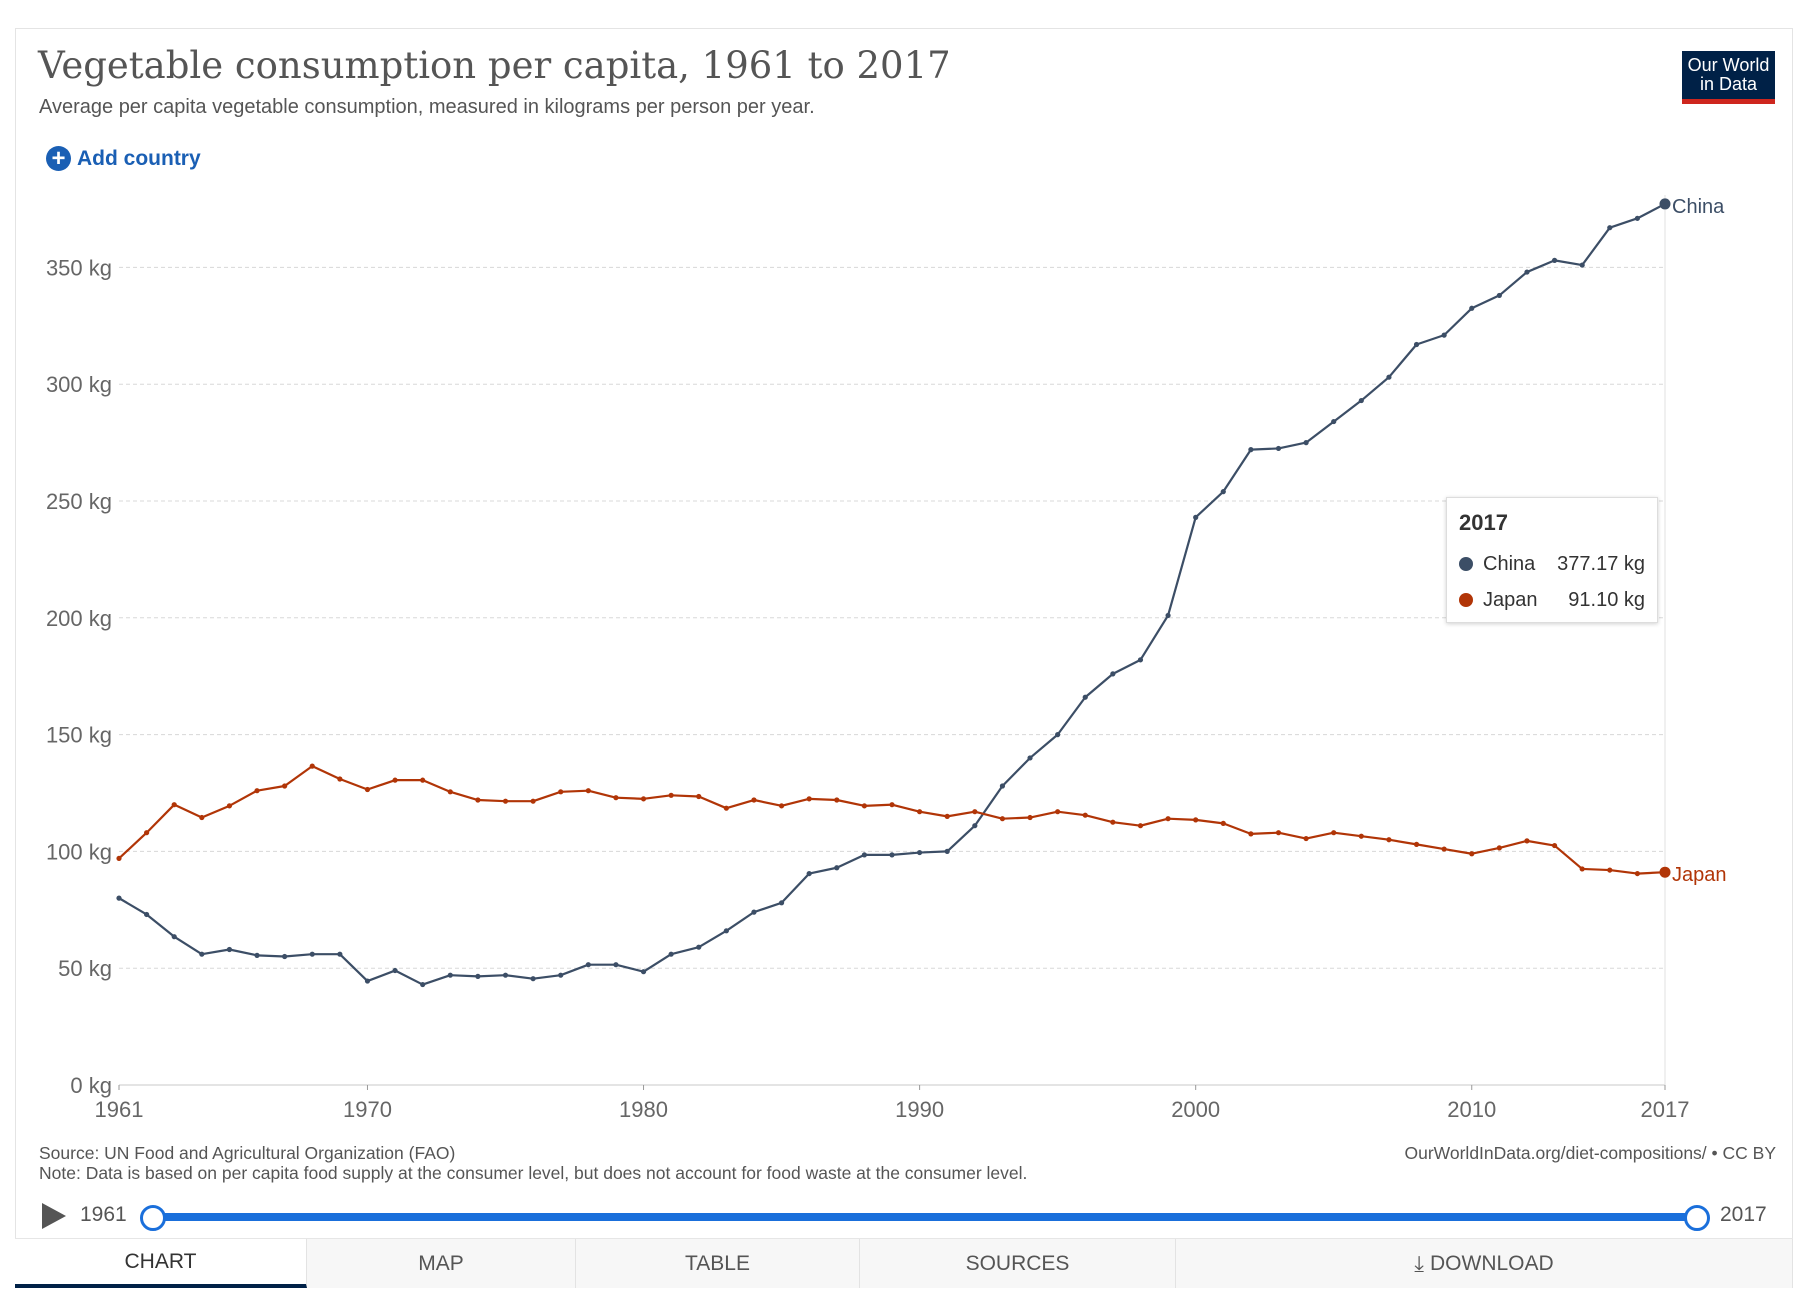 Image resolution: width=1811 pixels, height=1291 pixels. I want to click on tab-chart: CHART, so click(161, 1263).